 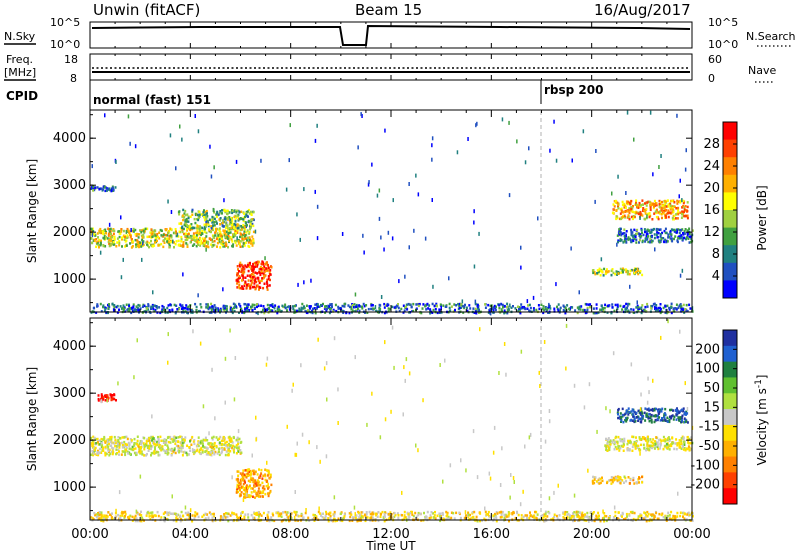 What do you see at coordinates (723, 44) in the screenshot?
I see `nsearch-tick-lo: 10^0` at bounding box center [723, 44].